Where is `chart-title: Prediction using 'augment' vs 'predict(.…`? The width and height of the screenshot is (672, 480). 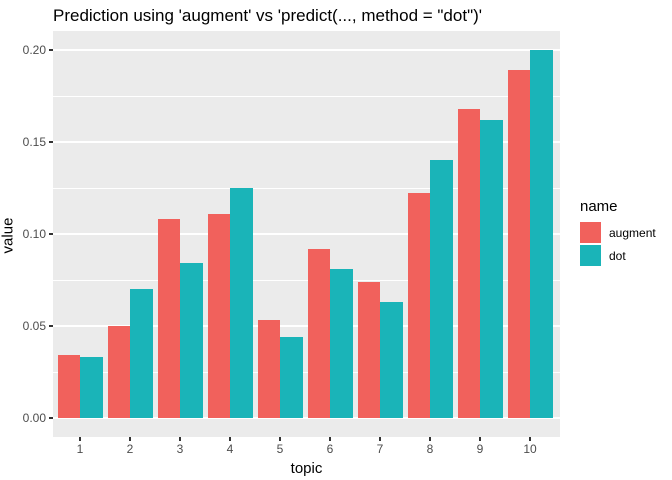
chart-title: Prediction using 'augment' vs 'predict(.… is located at coordinates (268, 15).